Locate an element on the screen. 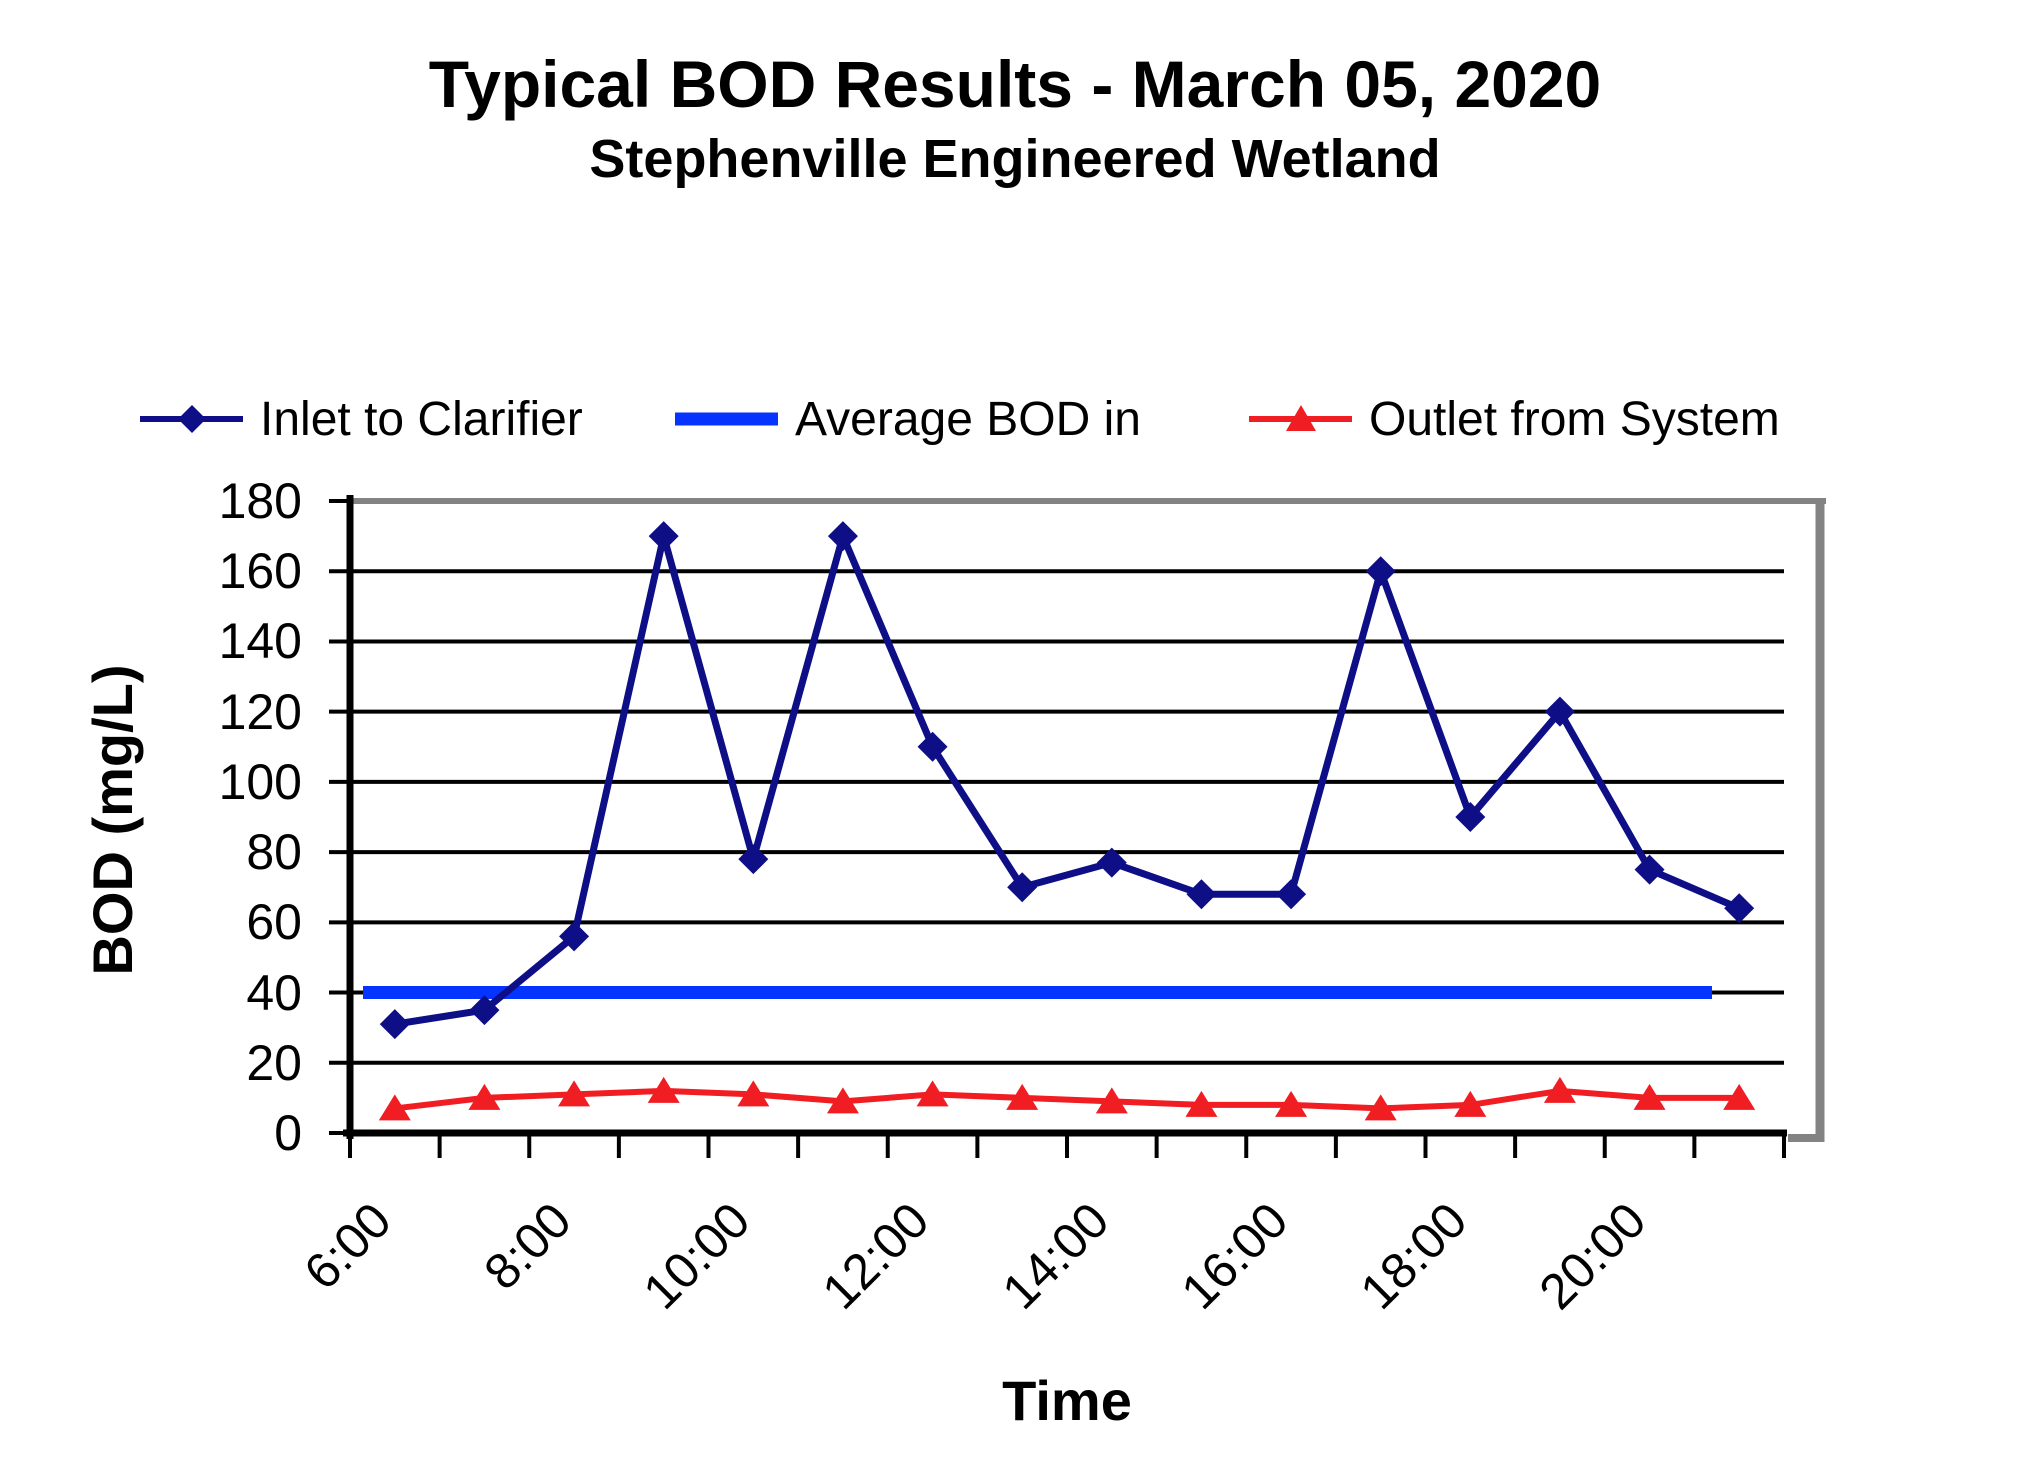  y-tick-label: 180 is located at coordinates (260, 501).